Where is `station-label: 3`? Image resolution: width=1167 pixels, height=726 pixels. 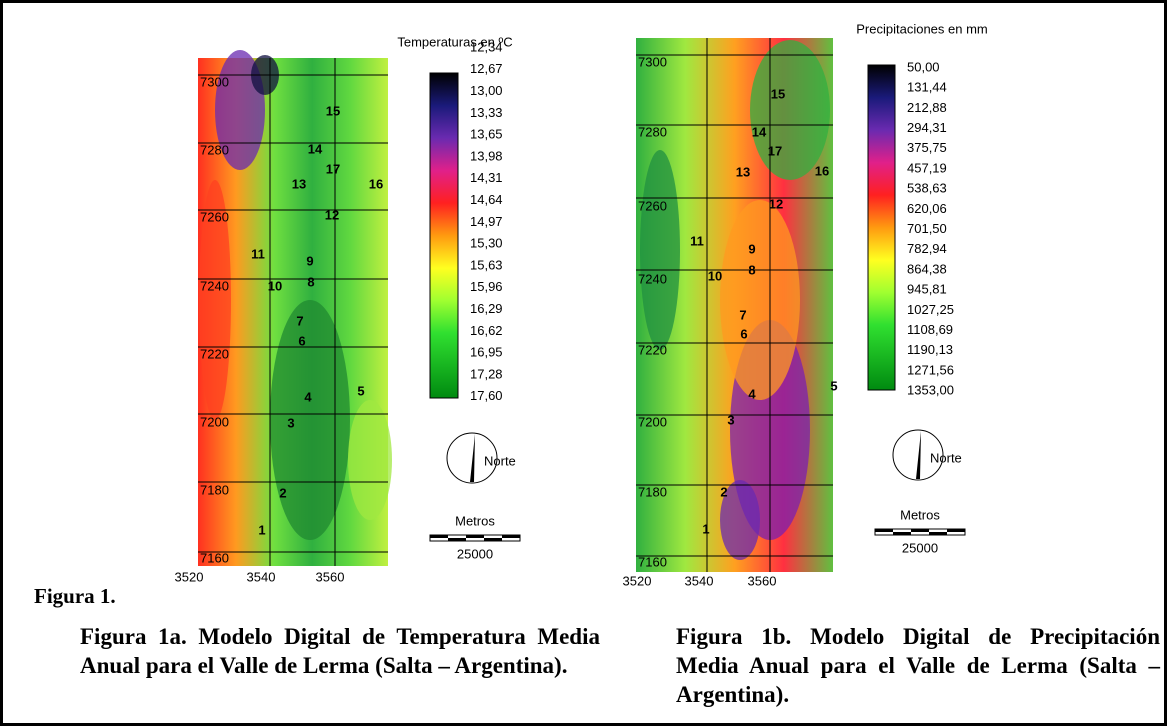 station-label: 3 is located at coordinates (730, 419).